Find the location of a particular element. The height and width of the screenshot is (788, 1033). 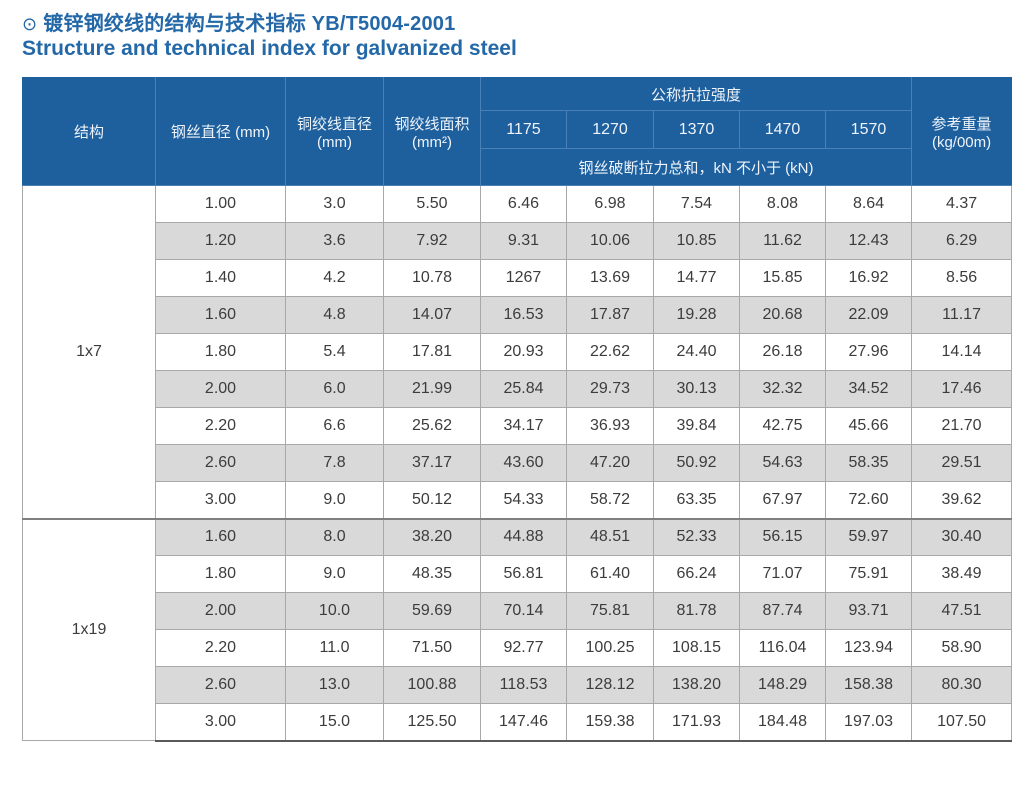

cell: 6.0 is located at coordinates (334, 389).